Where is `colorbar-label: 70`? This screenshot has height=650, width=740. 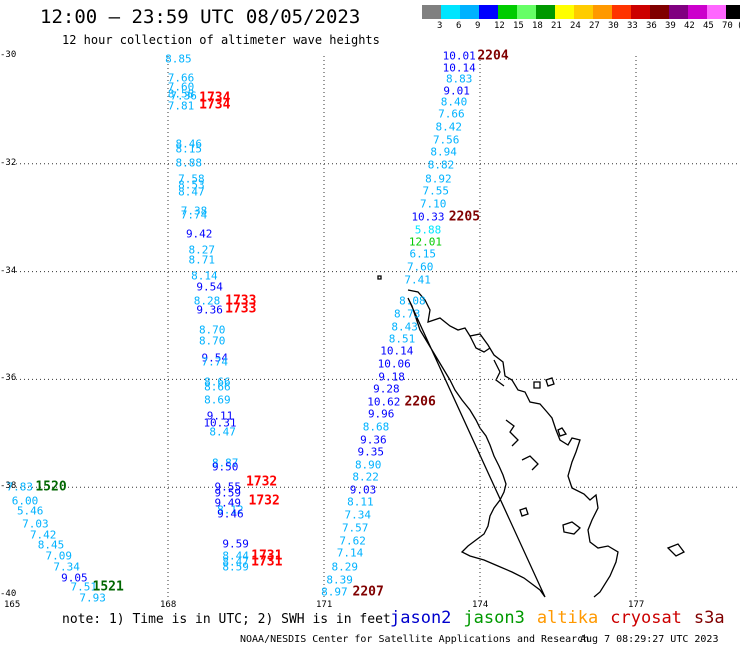
colorbar-label: 70 is located at coordinates (727, 26).